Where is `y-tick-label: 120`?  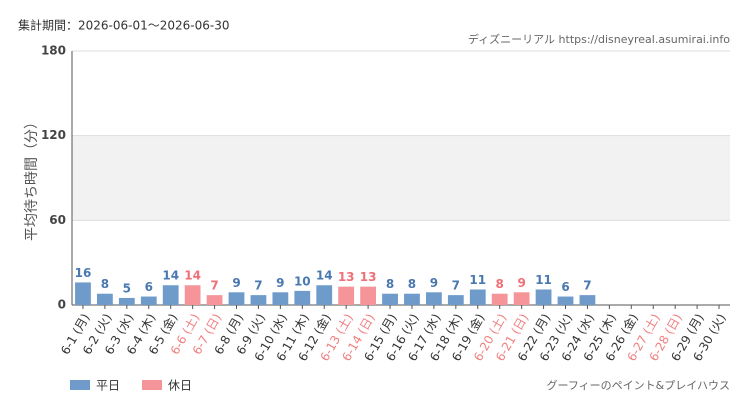
y-tick-label: 120 is located at coordinates (53, 135).